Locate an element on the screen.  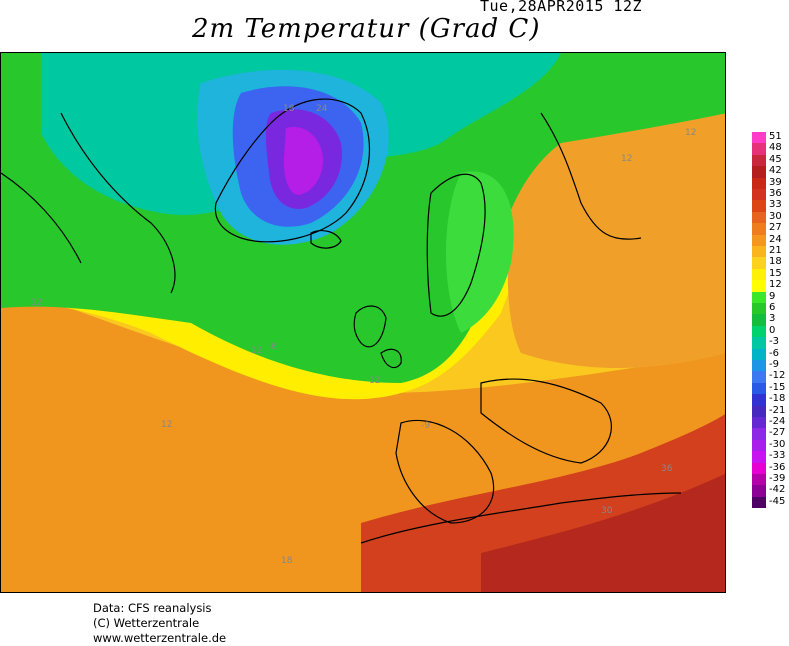
contour-label: 30 is located at coordinates (607, 511).